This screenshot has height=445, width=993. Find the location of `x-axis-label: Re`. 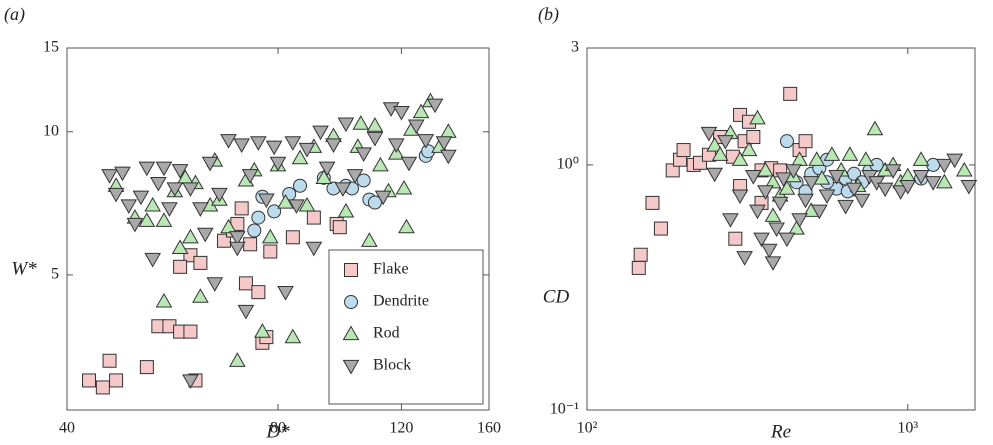

x-axis-label: Re is located at coordinates (780, 431).